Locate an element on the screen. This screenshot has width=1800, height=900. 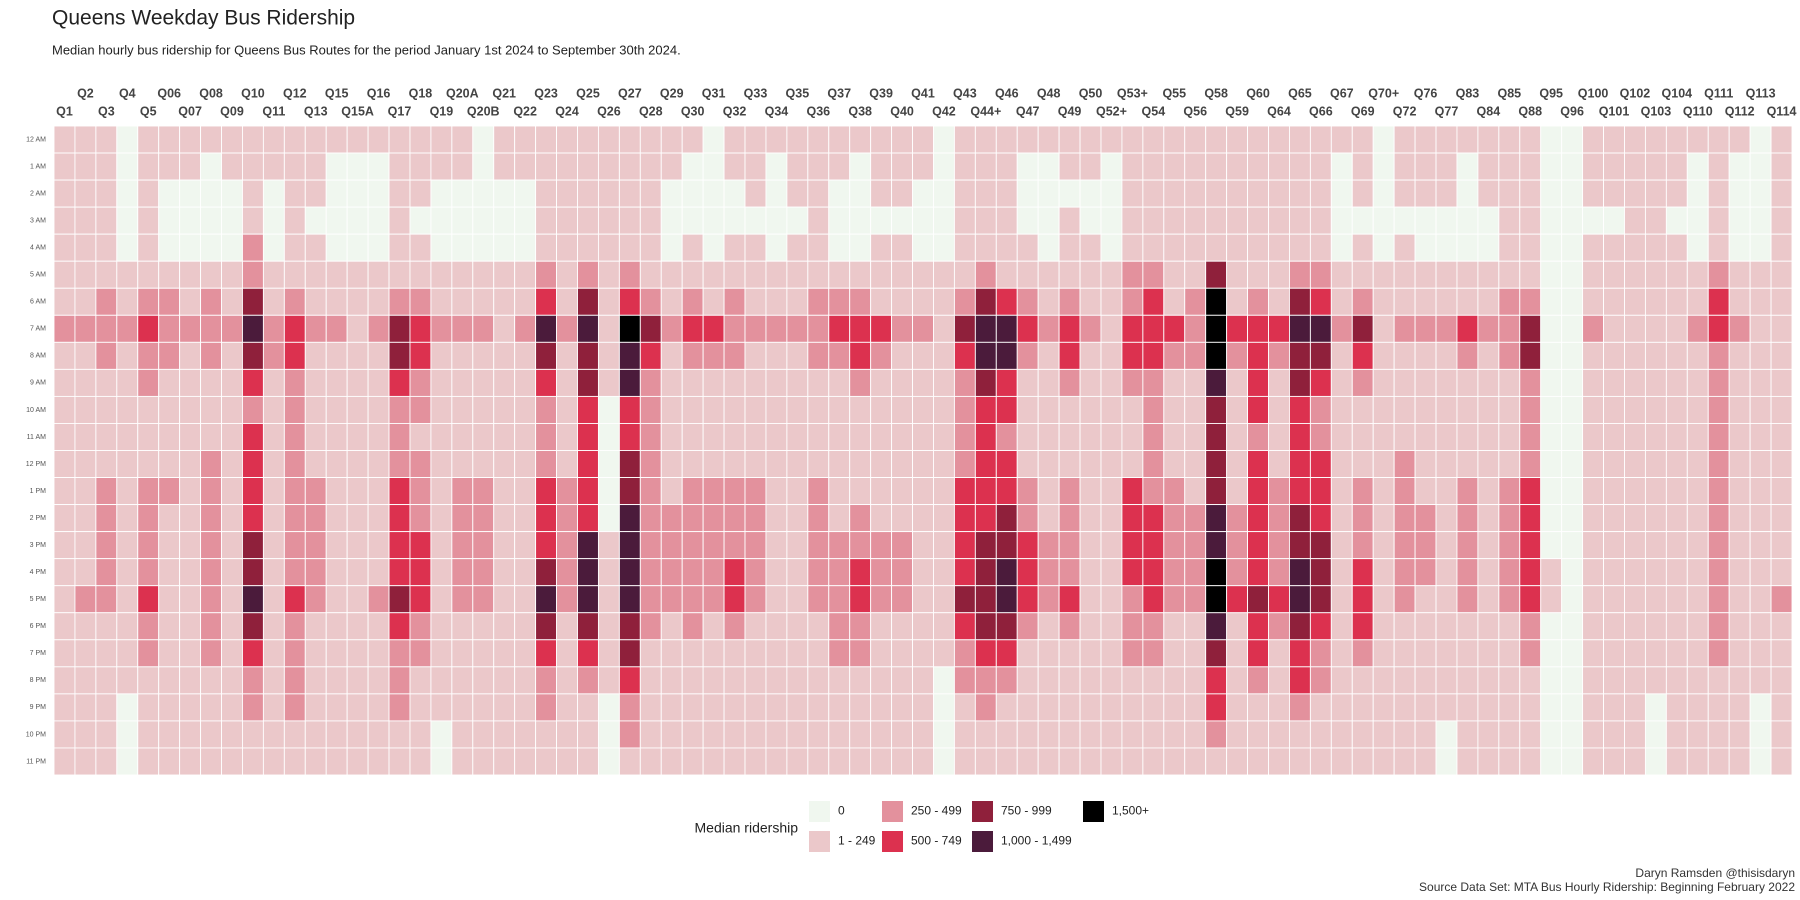
row-label: 9 PM is located at coordinates (38, 707).